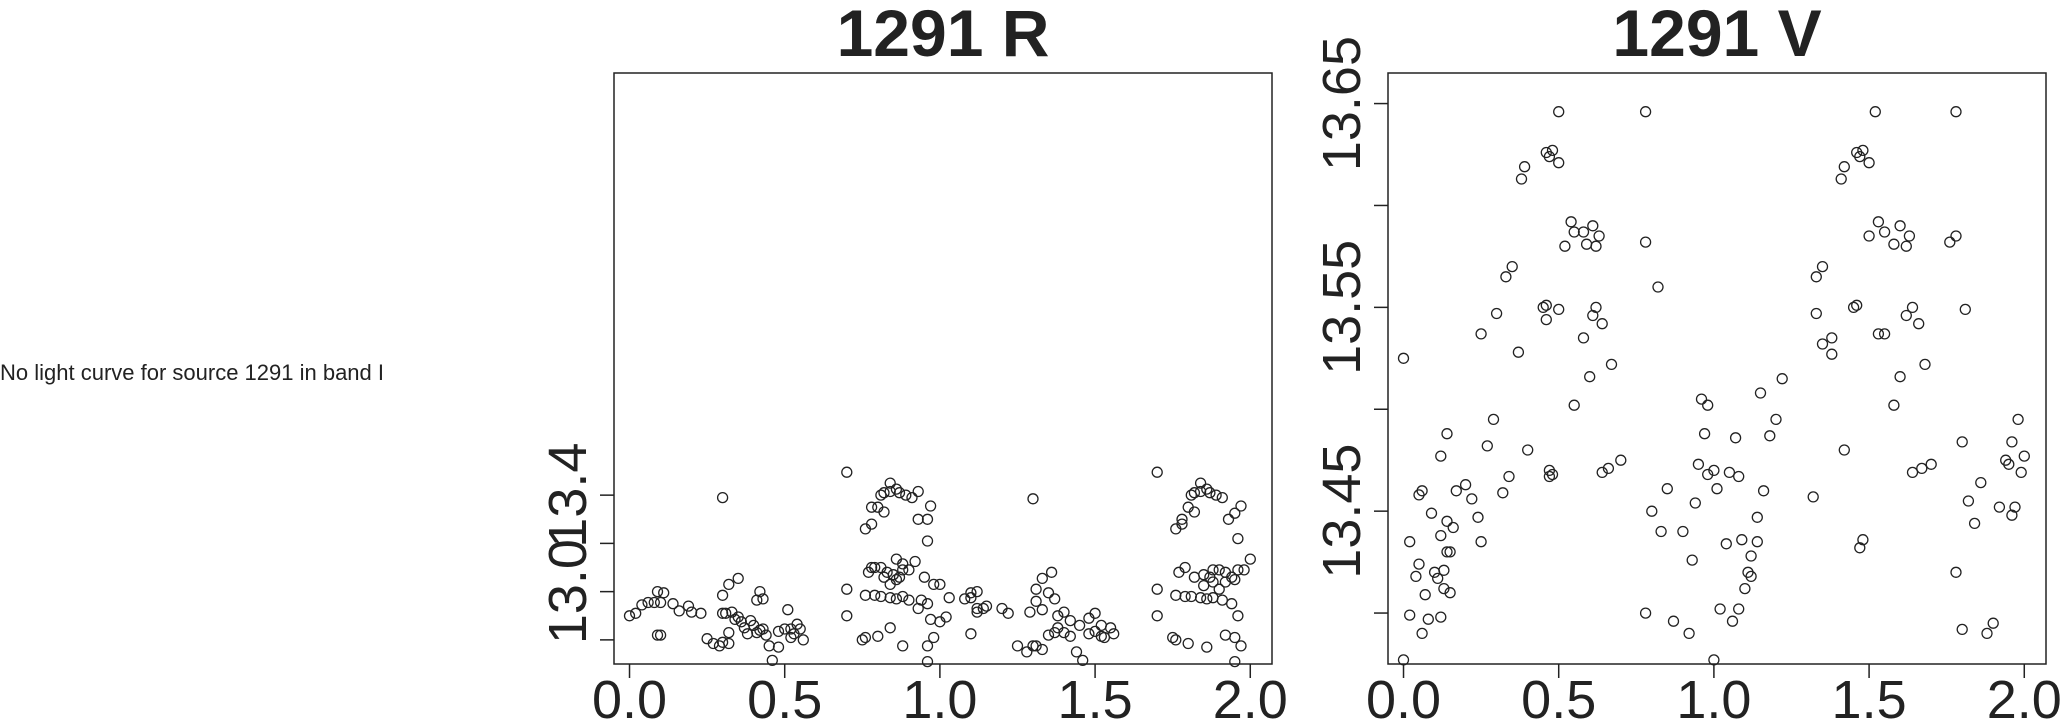  I want to click on x-tick-label-r: 2.0, so click(1250, 696).